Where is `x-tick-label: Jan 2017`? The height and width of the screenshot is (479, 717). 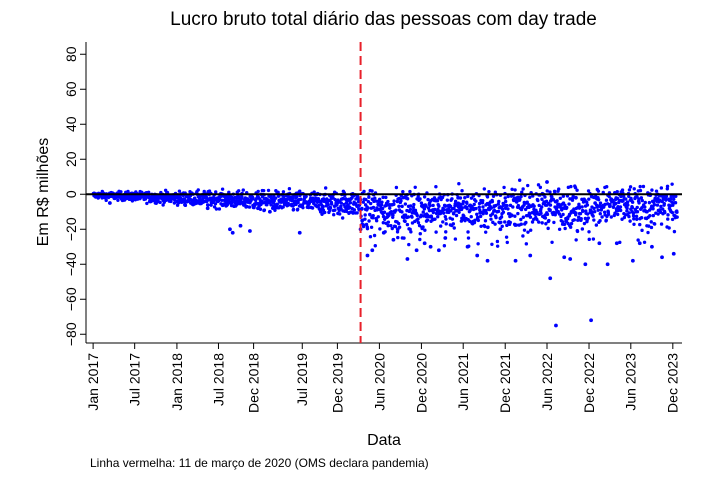
x-tick-label: Jan 2017 is located at coordinates (93, 382).